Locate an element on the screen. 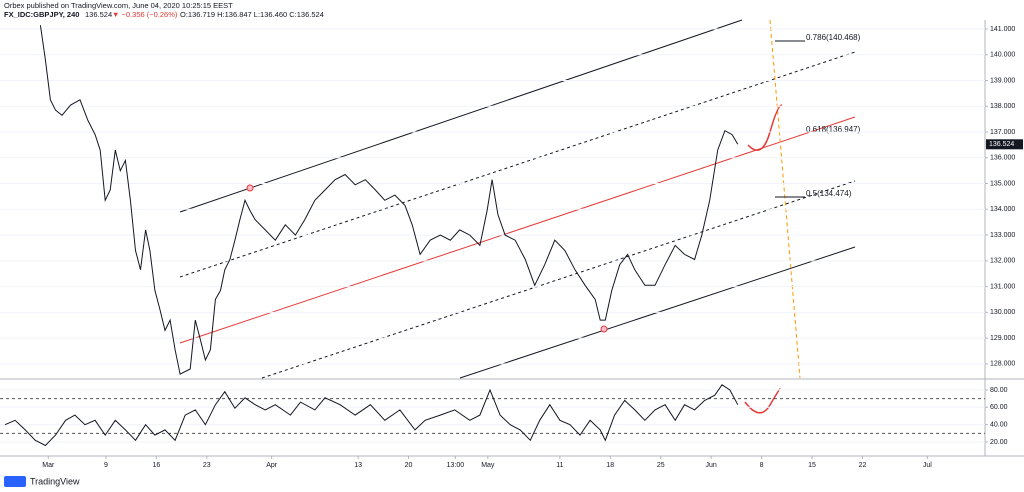  x-tick-label: 16 is located at coordinates (156, 465).